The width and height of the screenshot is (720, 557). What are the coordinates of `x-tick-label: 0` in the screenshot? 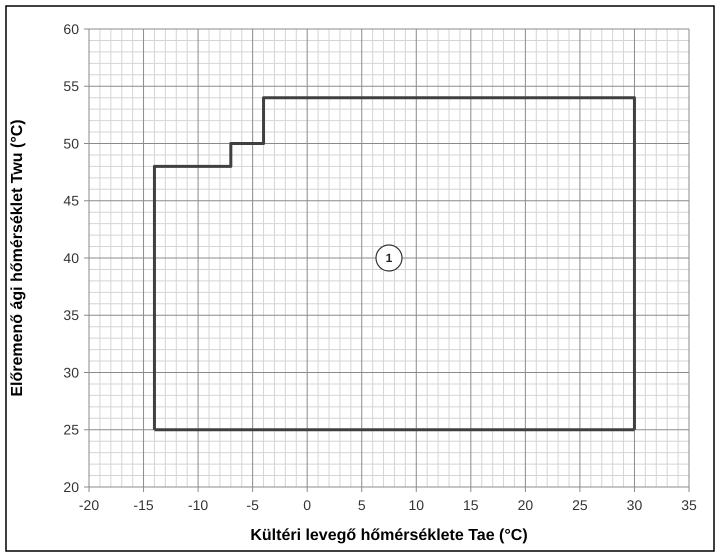 It's located at (307, 505).